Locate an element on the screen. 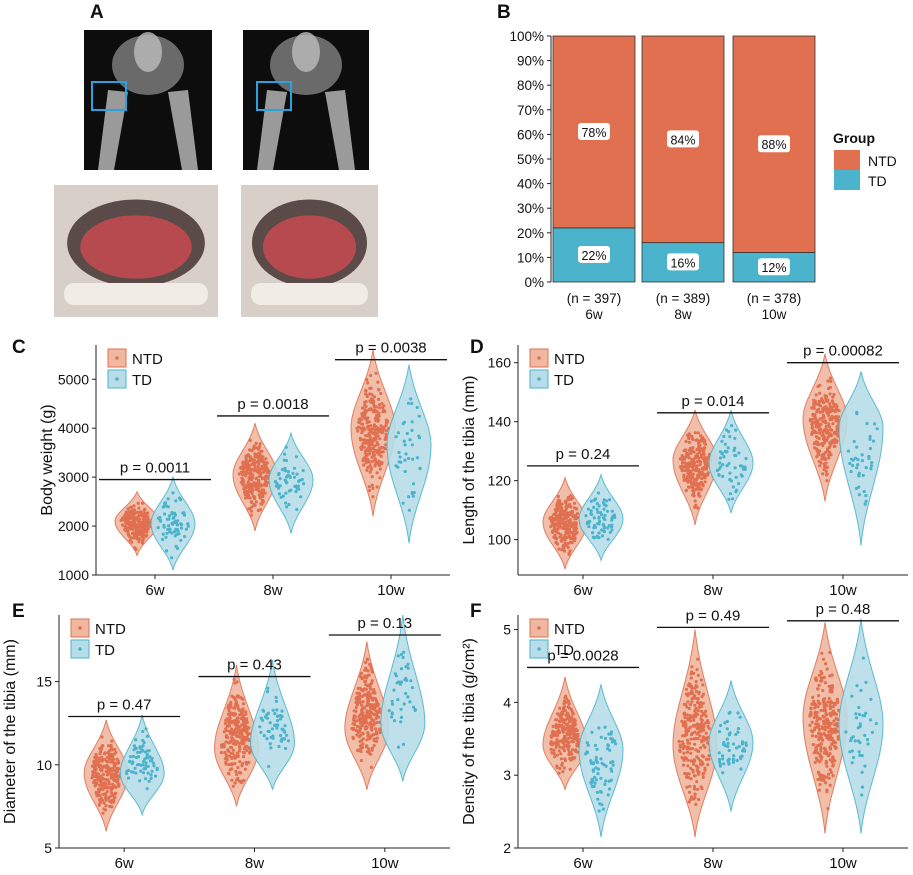  y-tick-label: 100% is located at coordinates (526, 36).